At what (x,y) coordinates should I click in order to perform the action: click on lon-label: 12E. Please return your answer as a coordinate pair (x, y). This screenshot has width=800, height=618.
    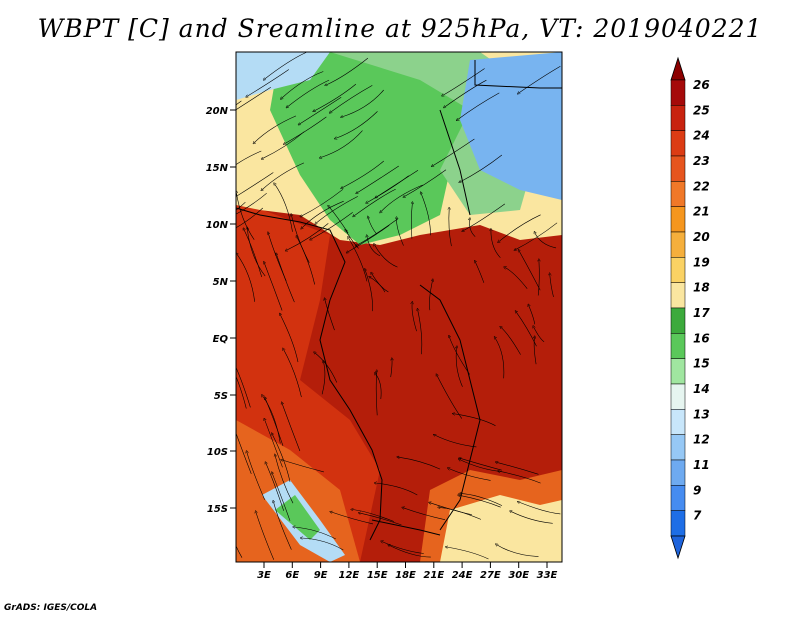
    Looking at the image, I should click on (349, 575).